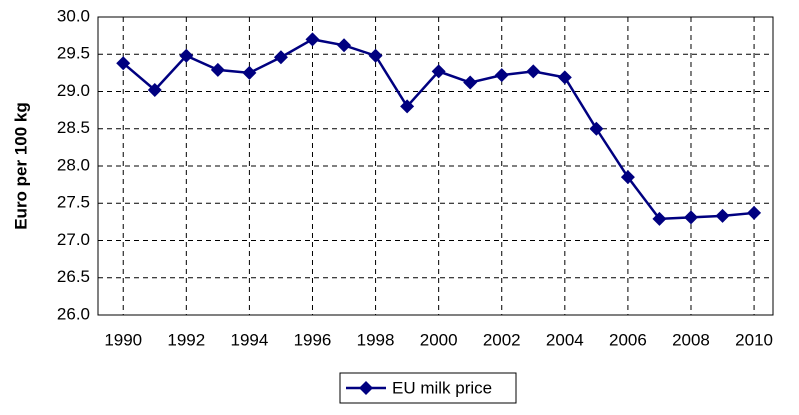  What do you see at coordinates (313, 339) in the screenshot?
I see `x-tick-label: 1996` at bounding box center [313, 339].